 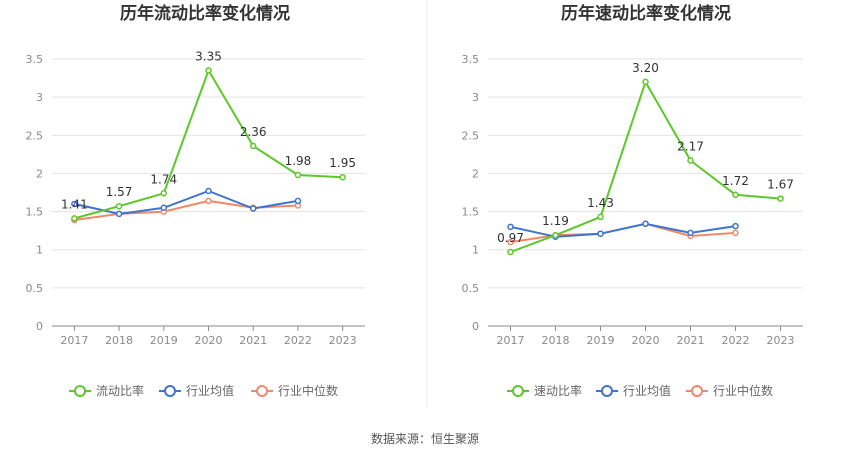 I want to click on data-label: 2.36, so click(x=253, y=132).